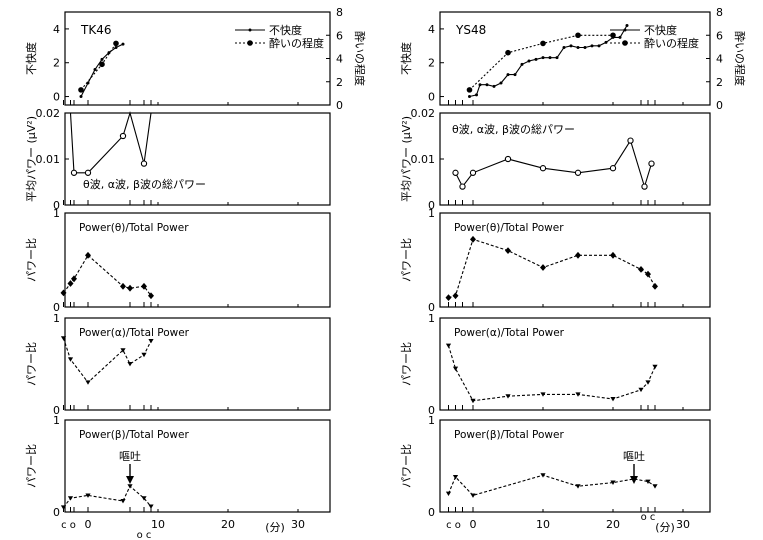 This screenshot has width=763, height=540. Describe the element at coordinates (178, 364) in the screenshot. I see `panel-tk46-alpha-ratio: 0 1 パワー比 Power(α)/Total Power` at that location.